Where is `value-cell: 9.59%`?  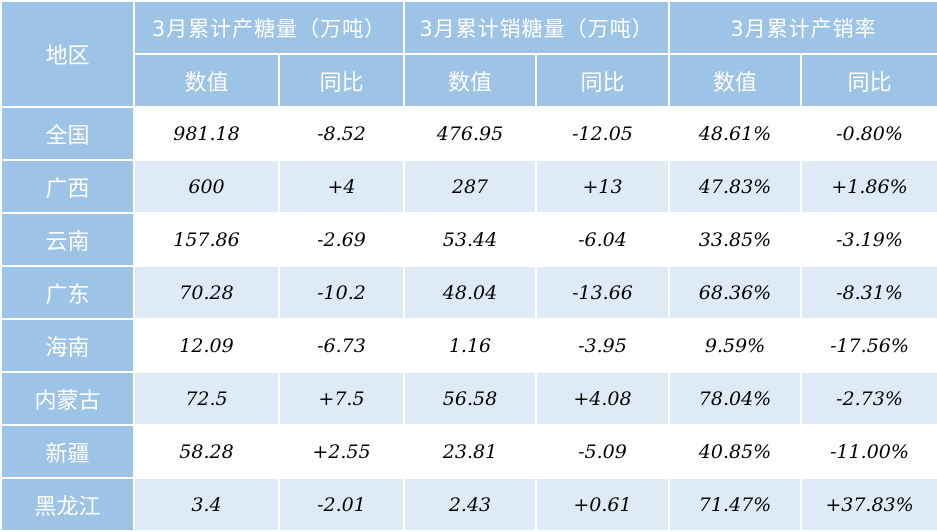 value-cell: 9.59% is located at coordinates (735, 345).